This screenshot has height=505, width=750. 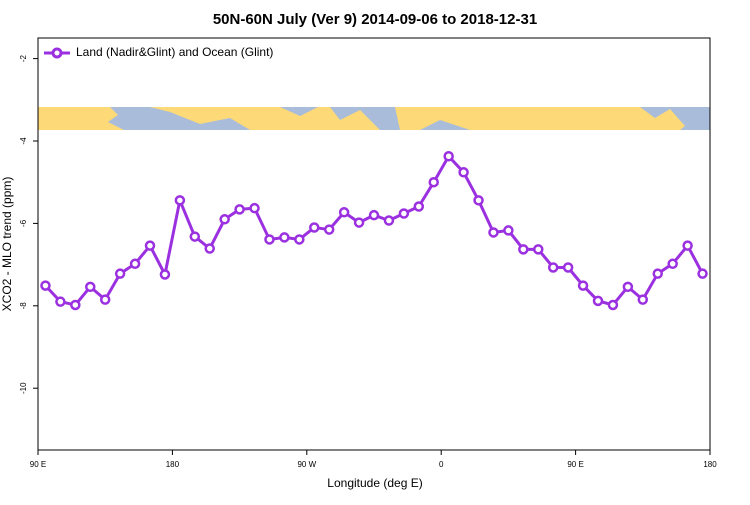 What do you see at coordinates (23, 388) in the screenshot?
I see `y-tick-label: -10` at bounding box center [23, 388].